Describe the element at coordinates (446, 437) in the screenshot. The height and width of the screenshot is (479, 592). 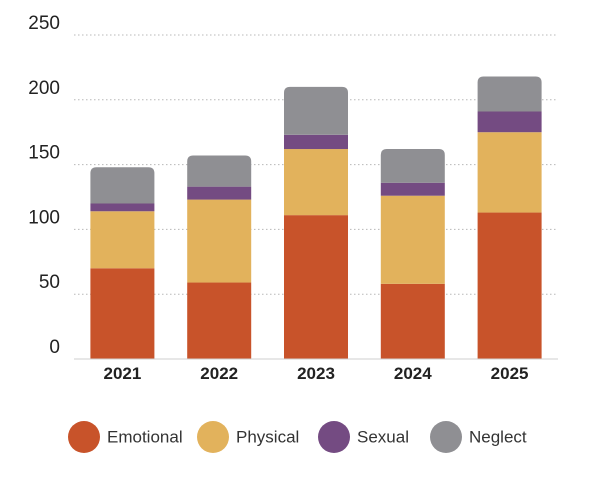
I see `legend-swatch-neglect` at that location.